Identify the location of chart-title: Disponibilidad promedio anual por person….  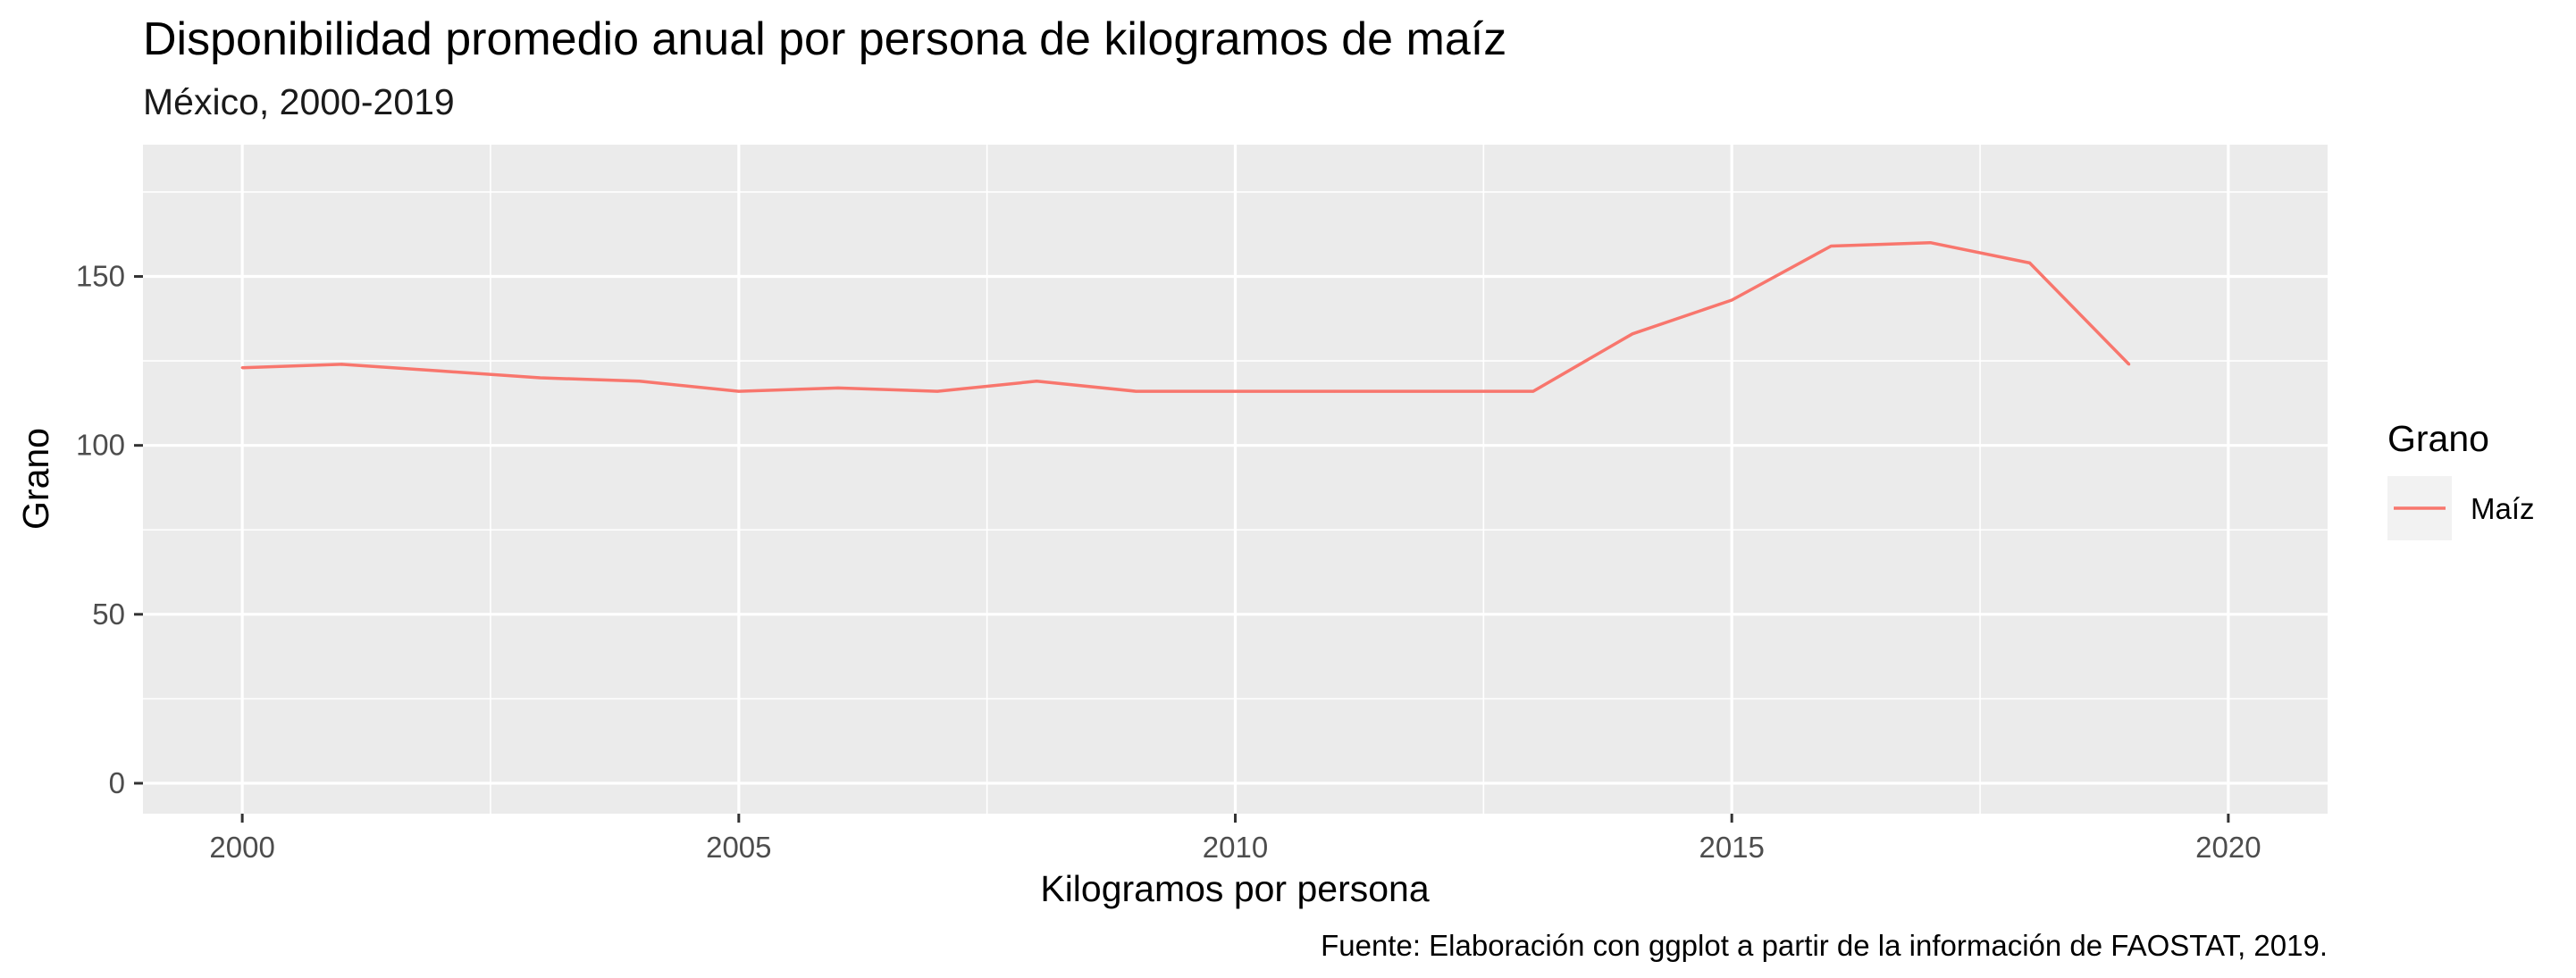
(824, 39).